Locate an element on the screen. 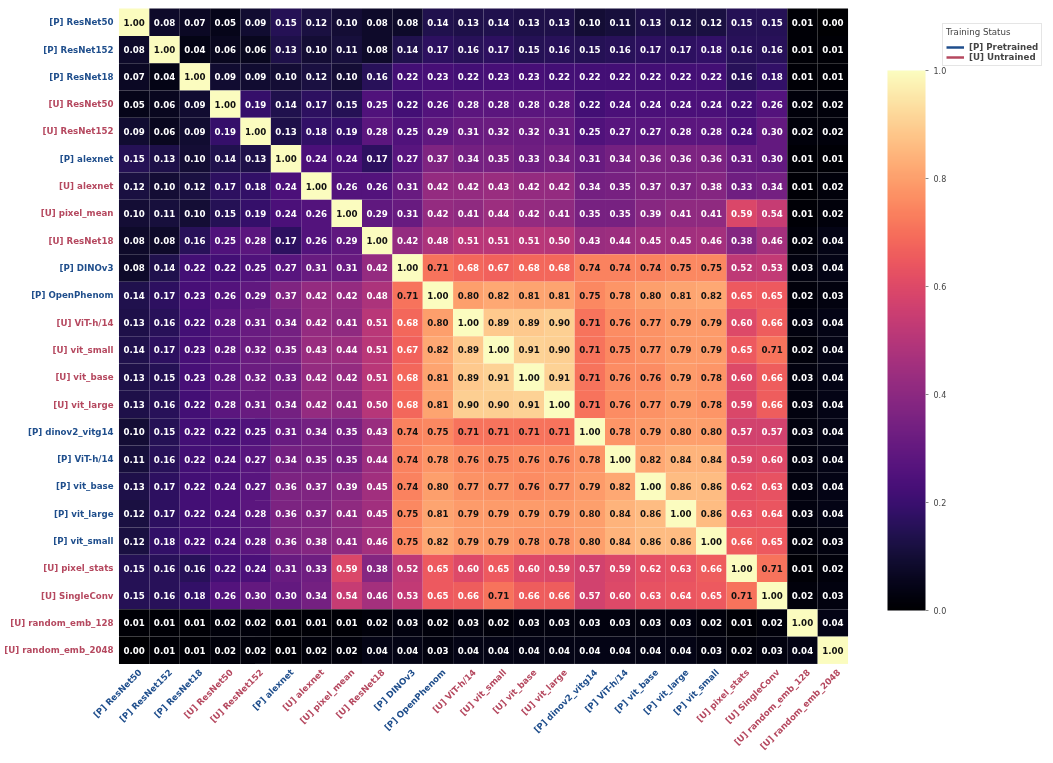 This screenshot has width=1053, height=763. data-label: 0.05 is located at coordinates (134, 104).